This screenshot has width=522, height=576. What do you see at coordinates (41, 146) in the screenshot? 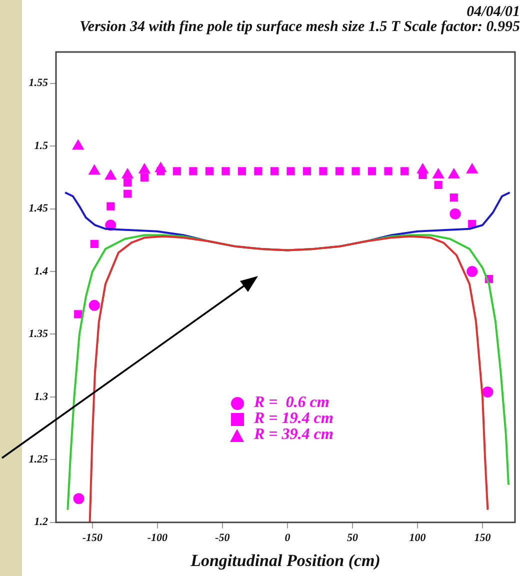
I see `y-tick-label: 1.5` at bounding box center [41, 146].